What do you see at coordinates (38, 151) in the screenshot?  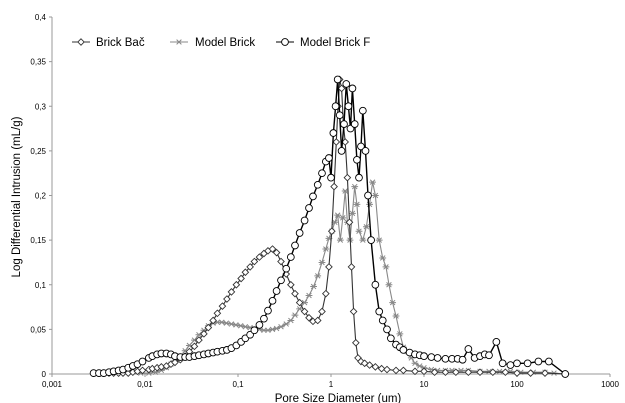 I see `y-tick-label: 0,25` at bounding box center [38, 151].